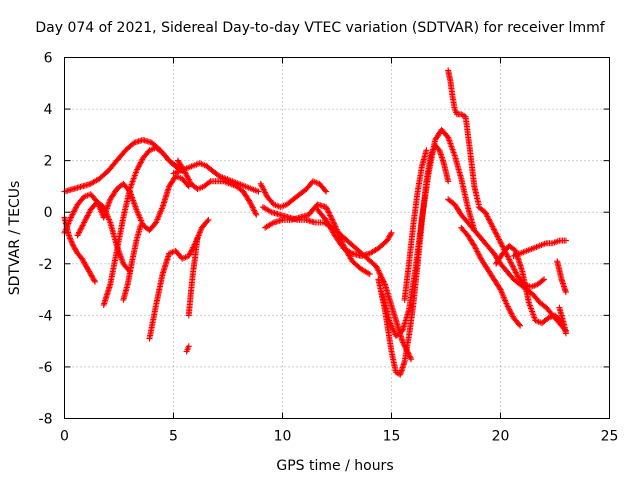  I want to click on y-tick-label: 4, so click(48, 110).